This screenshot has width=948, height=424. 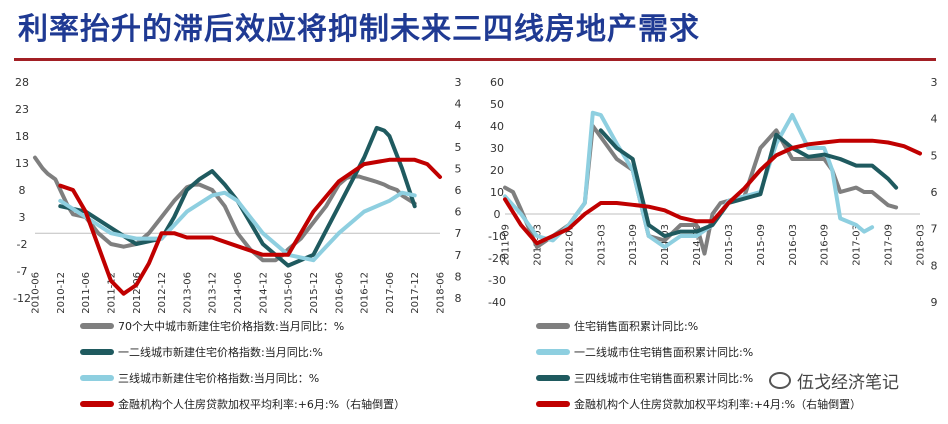 What do you see at coordinates (111, 293) in the screenshot?
I see `x-axis-tick-label: 2011-12` at bounding box center [111, 293].